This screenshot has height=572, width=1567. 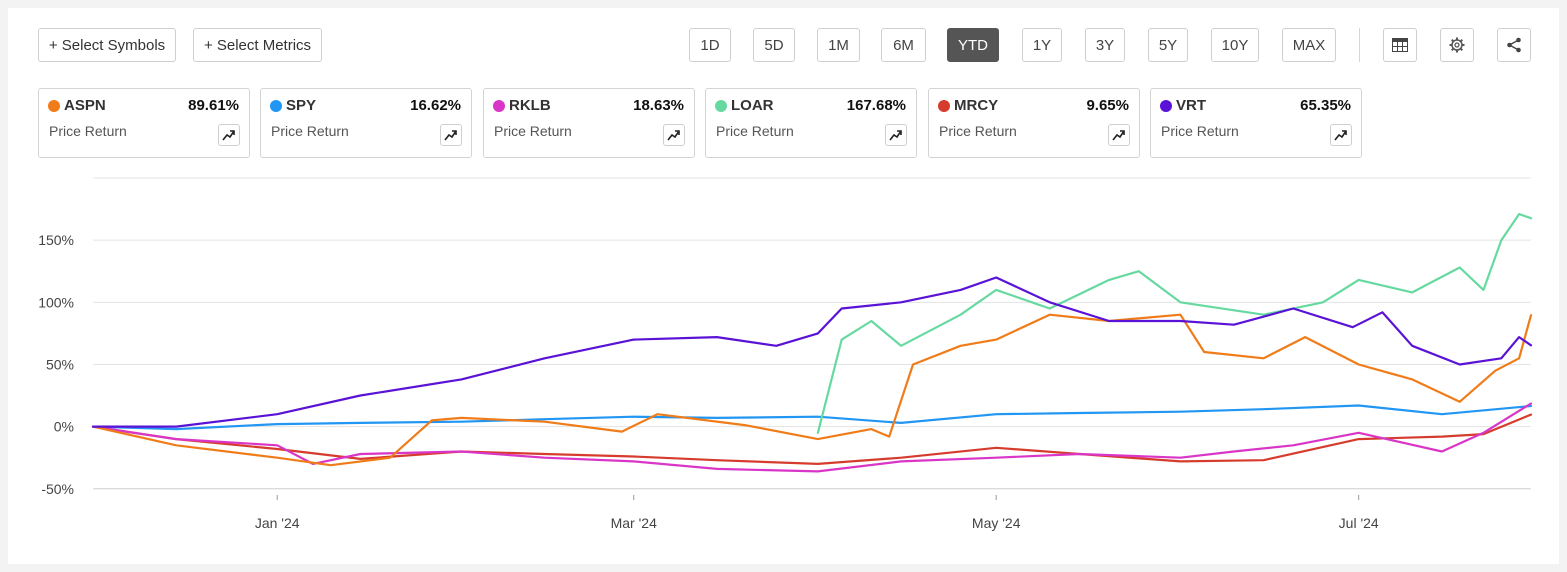 What do you see at coordinates (710, 45) in the screenshot?
I see `range-button-1d: 1D` at bounding box center [710, 45].